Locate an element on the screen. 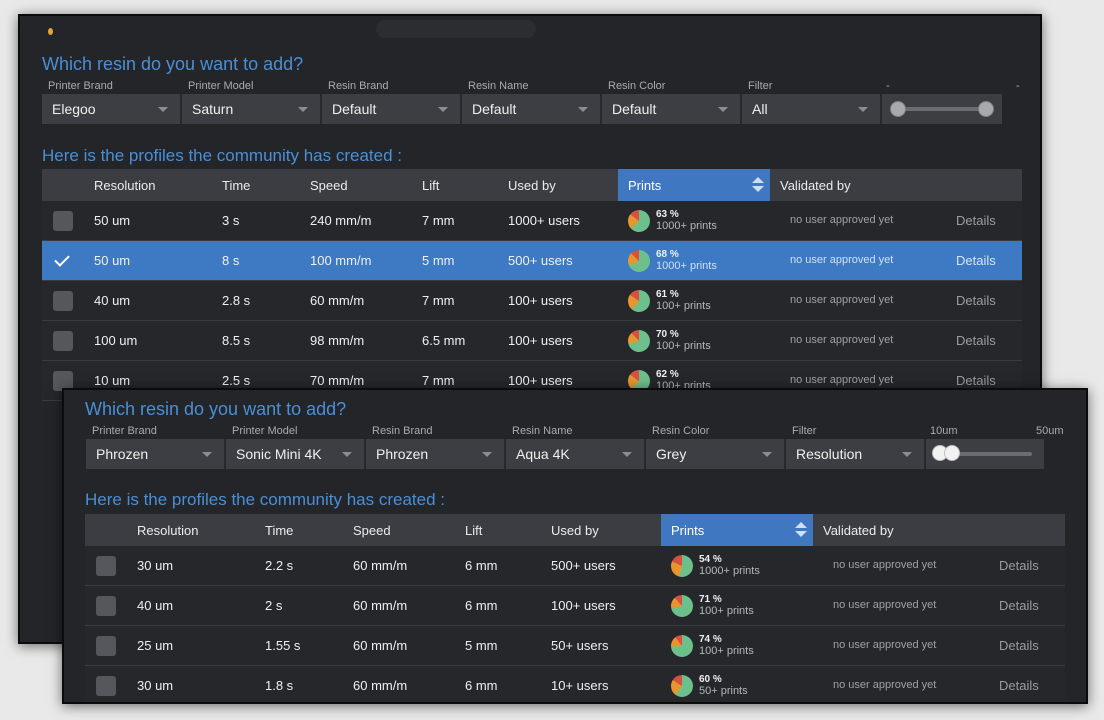 The height and width of the screenshot is (720, 1104). filter-select: Sonic Mini 4K is located at coordinates (296, 454).